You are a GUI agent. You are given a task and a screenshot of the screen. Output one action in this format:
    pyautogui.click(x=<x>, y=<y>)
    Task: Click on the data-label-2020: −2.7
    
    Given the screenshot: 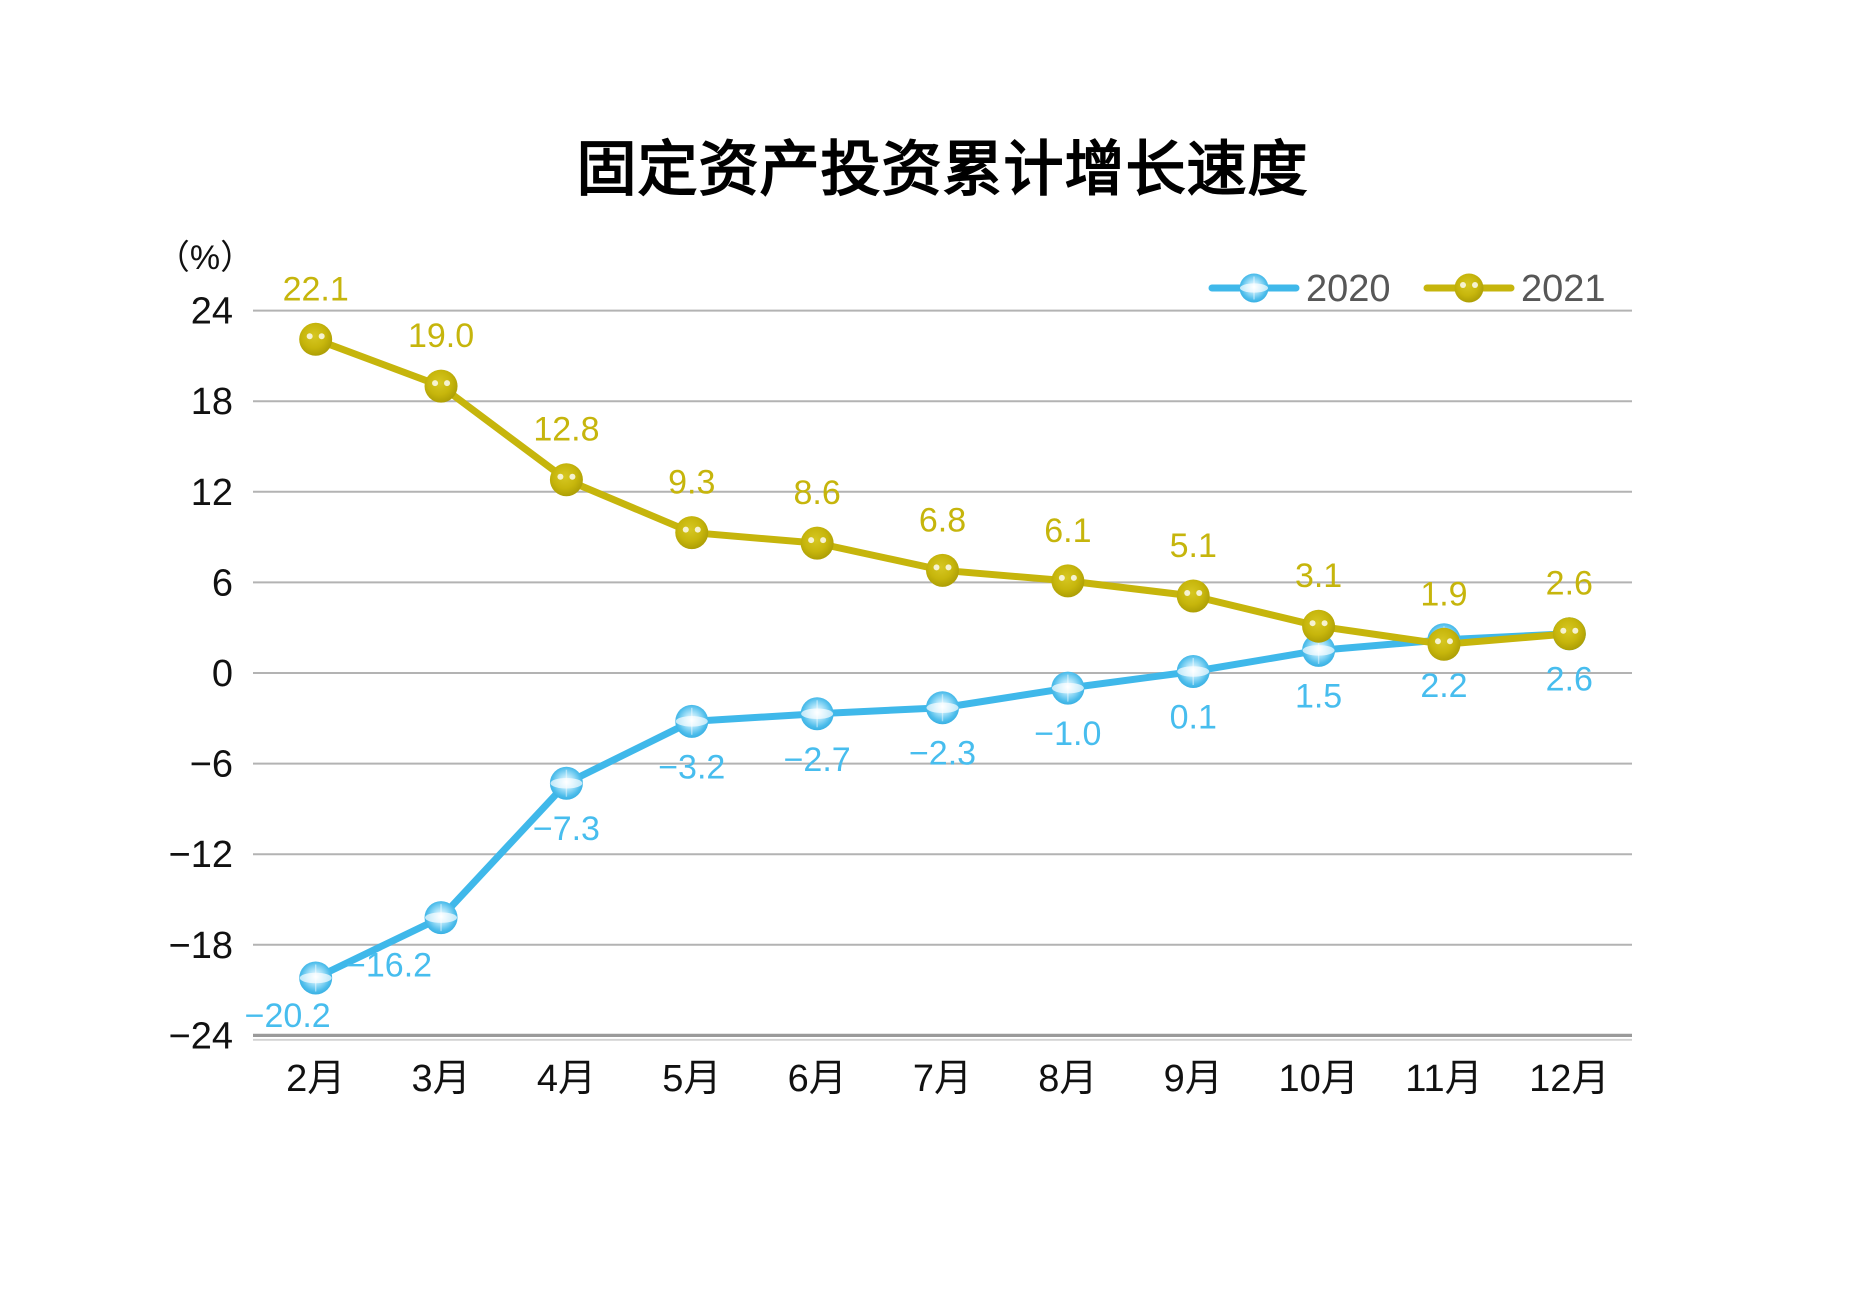 What is the action you would take?
    pyautogui.click(x=817, y=760)
    